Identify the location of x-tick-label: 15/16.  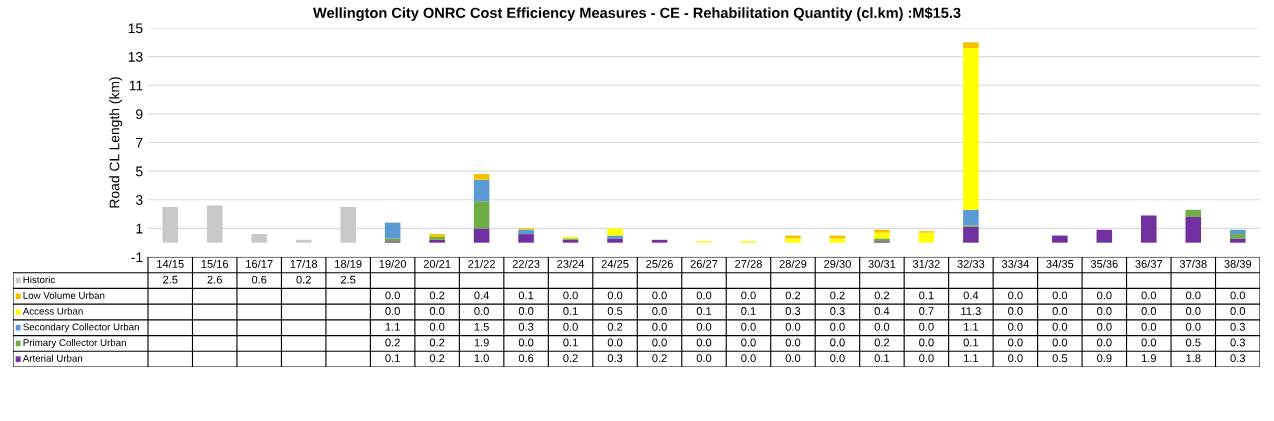
(215, 263).